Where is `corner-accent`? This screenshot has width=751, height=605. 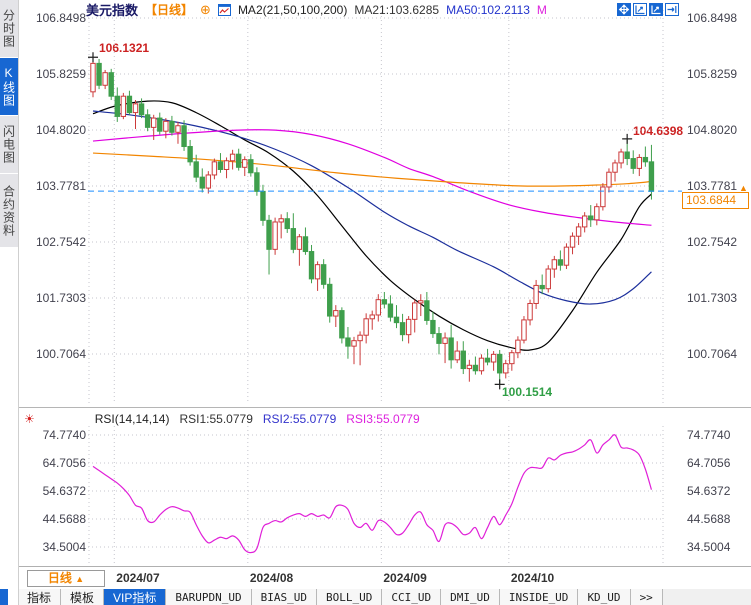
corner-accent is located at coordinates (4, 597).